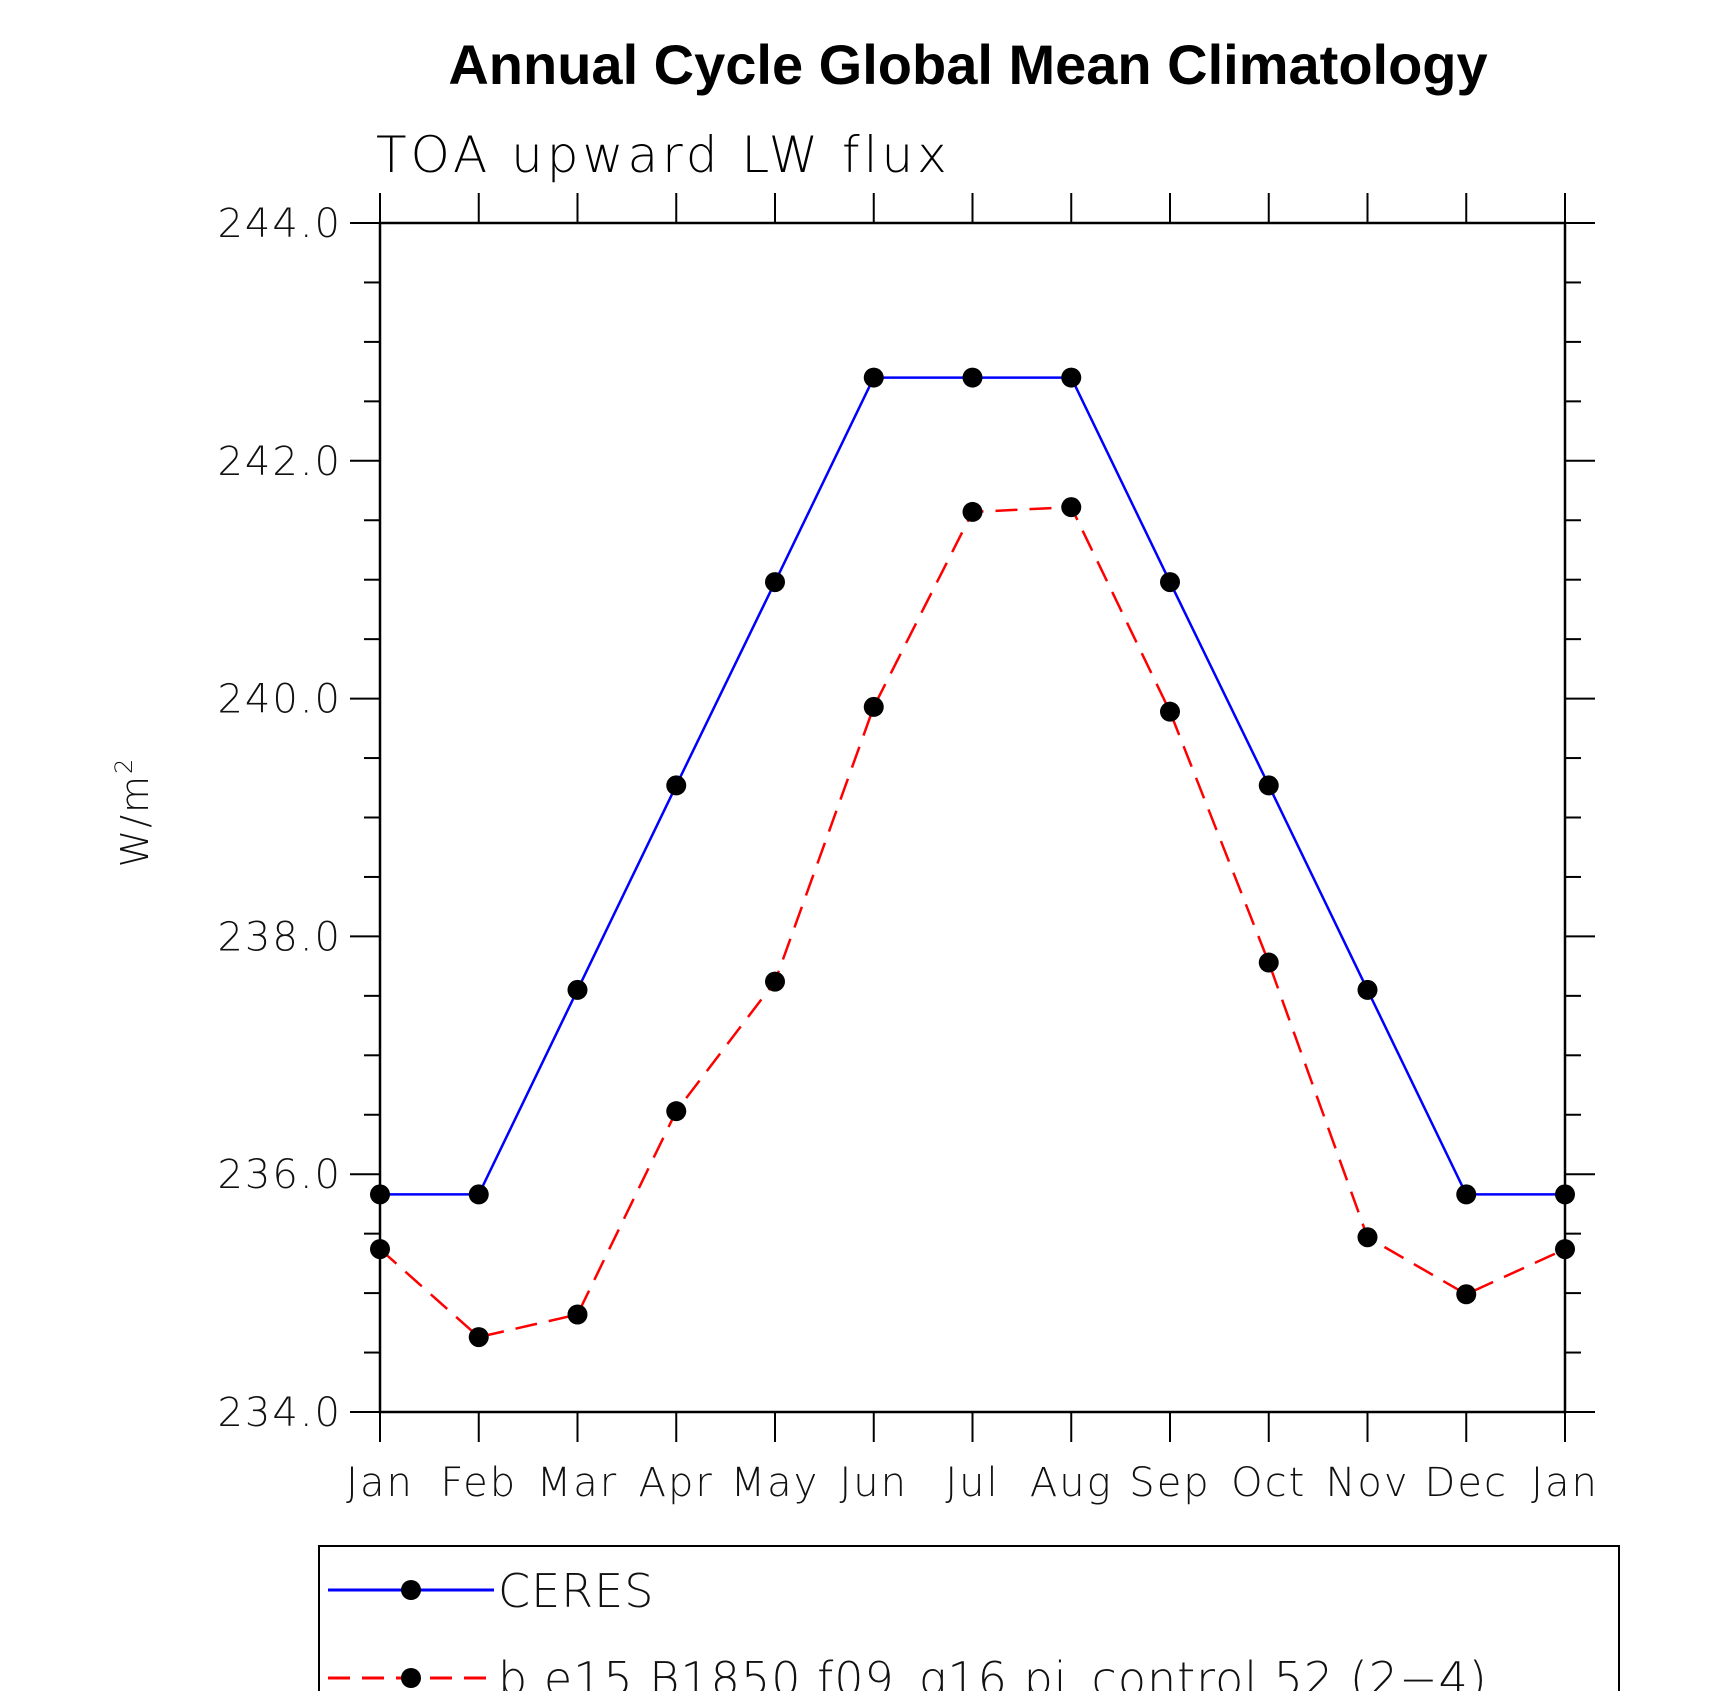 Image resolution: width=1710 pixels, height=1691 pixels. I want to click on y-tick-label: 236.0, so click(279, 1175).